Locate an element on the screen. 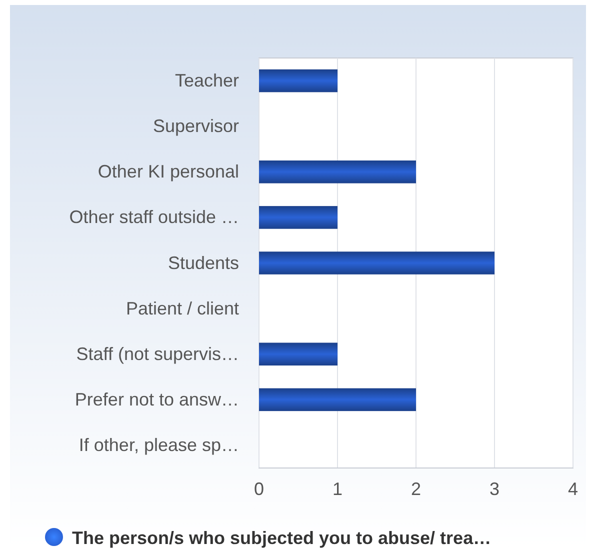 Image resolution: width=596 pixels, height=551 pixels. x-tick-label: 0 is located at coordinates (259, 488).